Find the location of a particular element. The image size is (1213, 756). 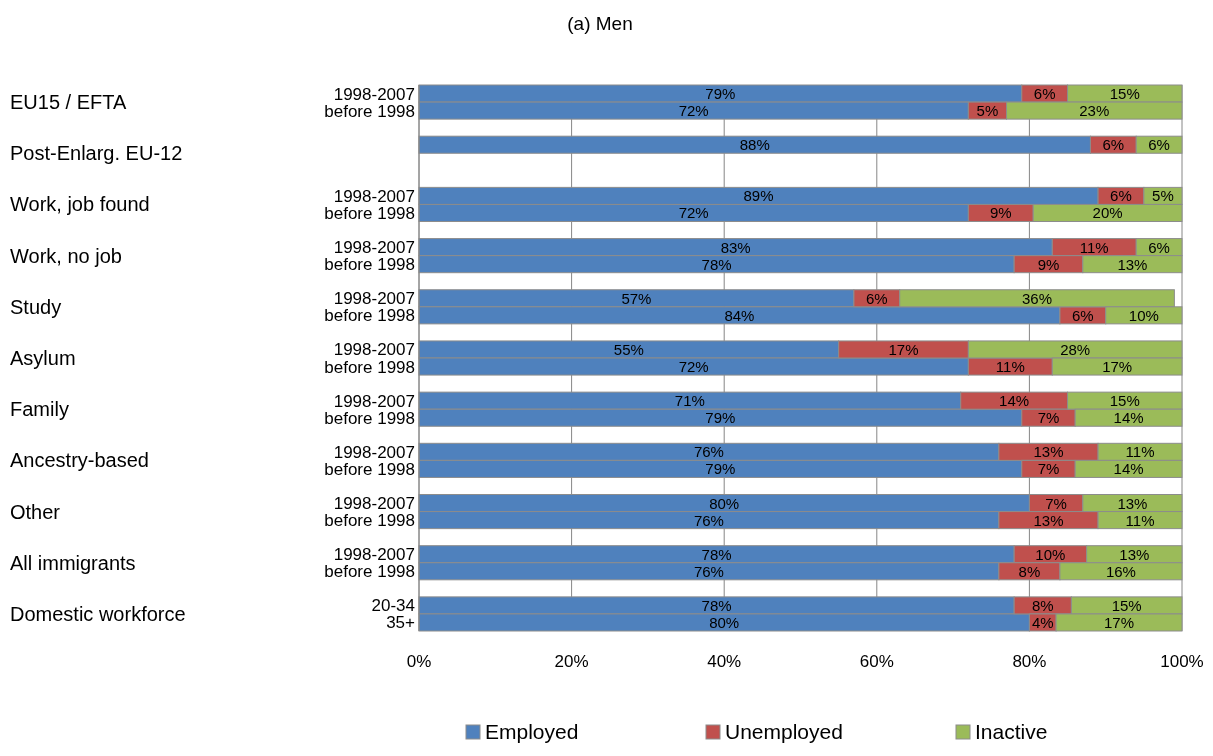

x-tick-label: 20% is located at coordinates (571, 661).